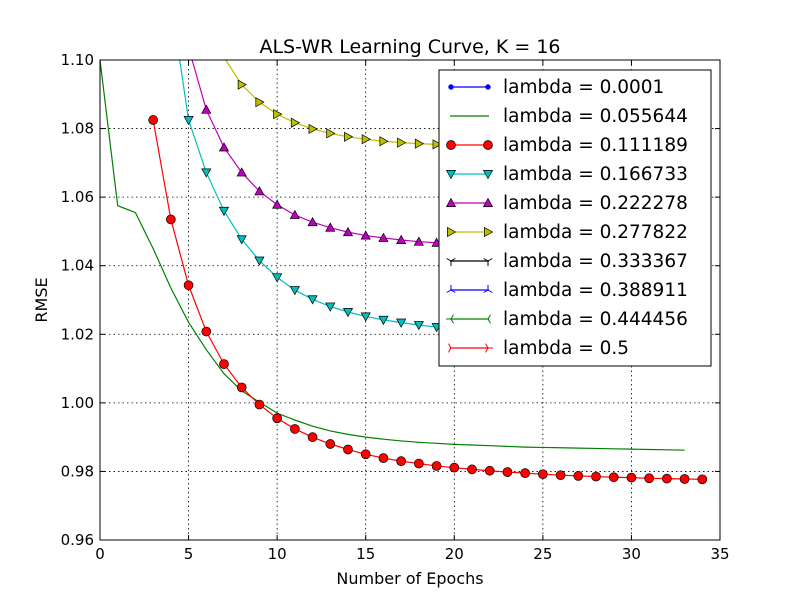  What do you see at coordinates (595, 319) in the screenshot?
I see `legend-label: lambda = 0.444456` at bounding box center [595, 319].